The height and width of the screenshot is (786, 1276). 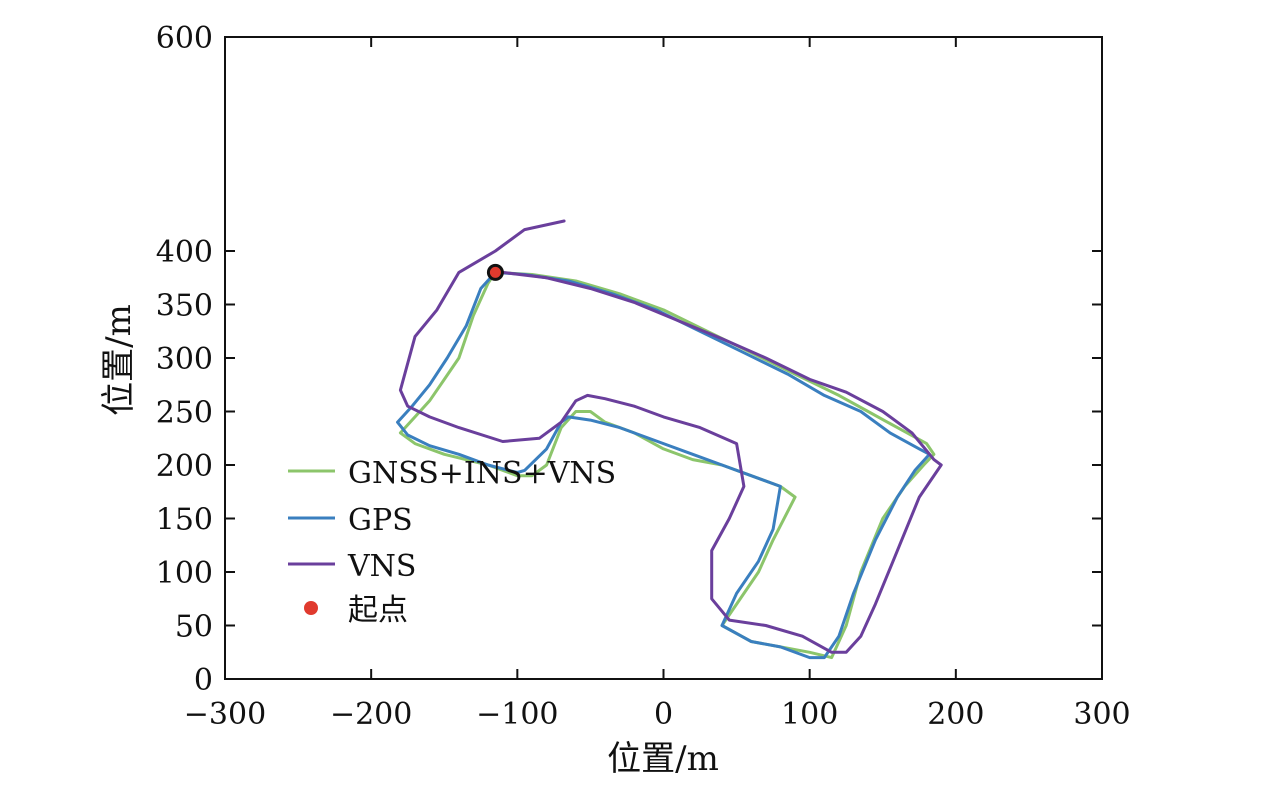 What do you see at coordinates (1101, 714) in the screenshot?
I see `x-tick-label: 300` at bounding box center [1101, 714].